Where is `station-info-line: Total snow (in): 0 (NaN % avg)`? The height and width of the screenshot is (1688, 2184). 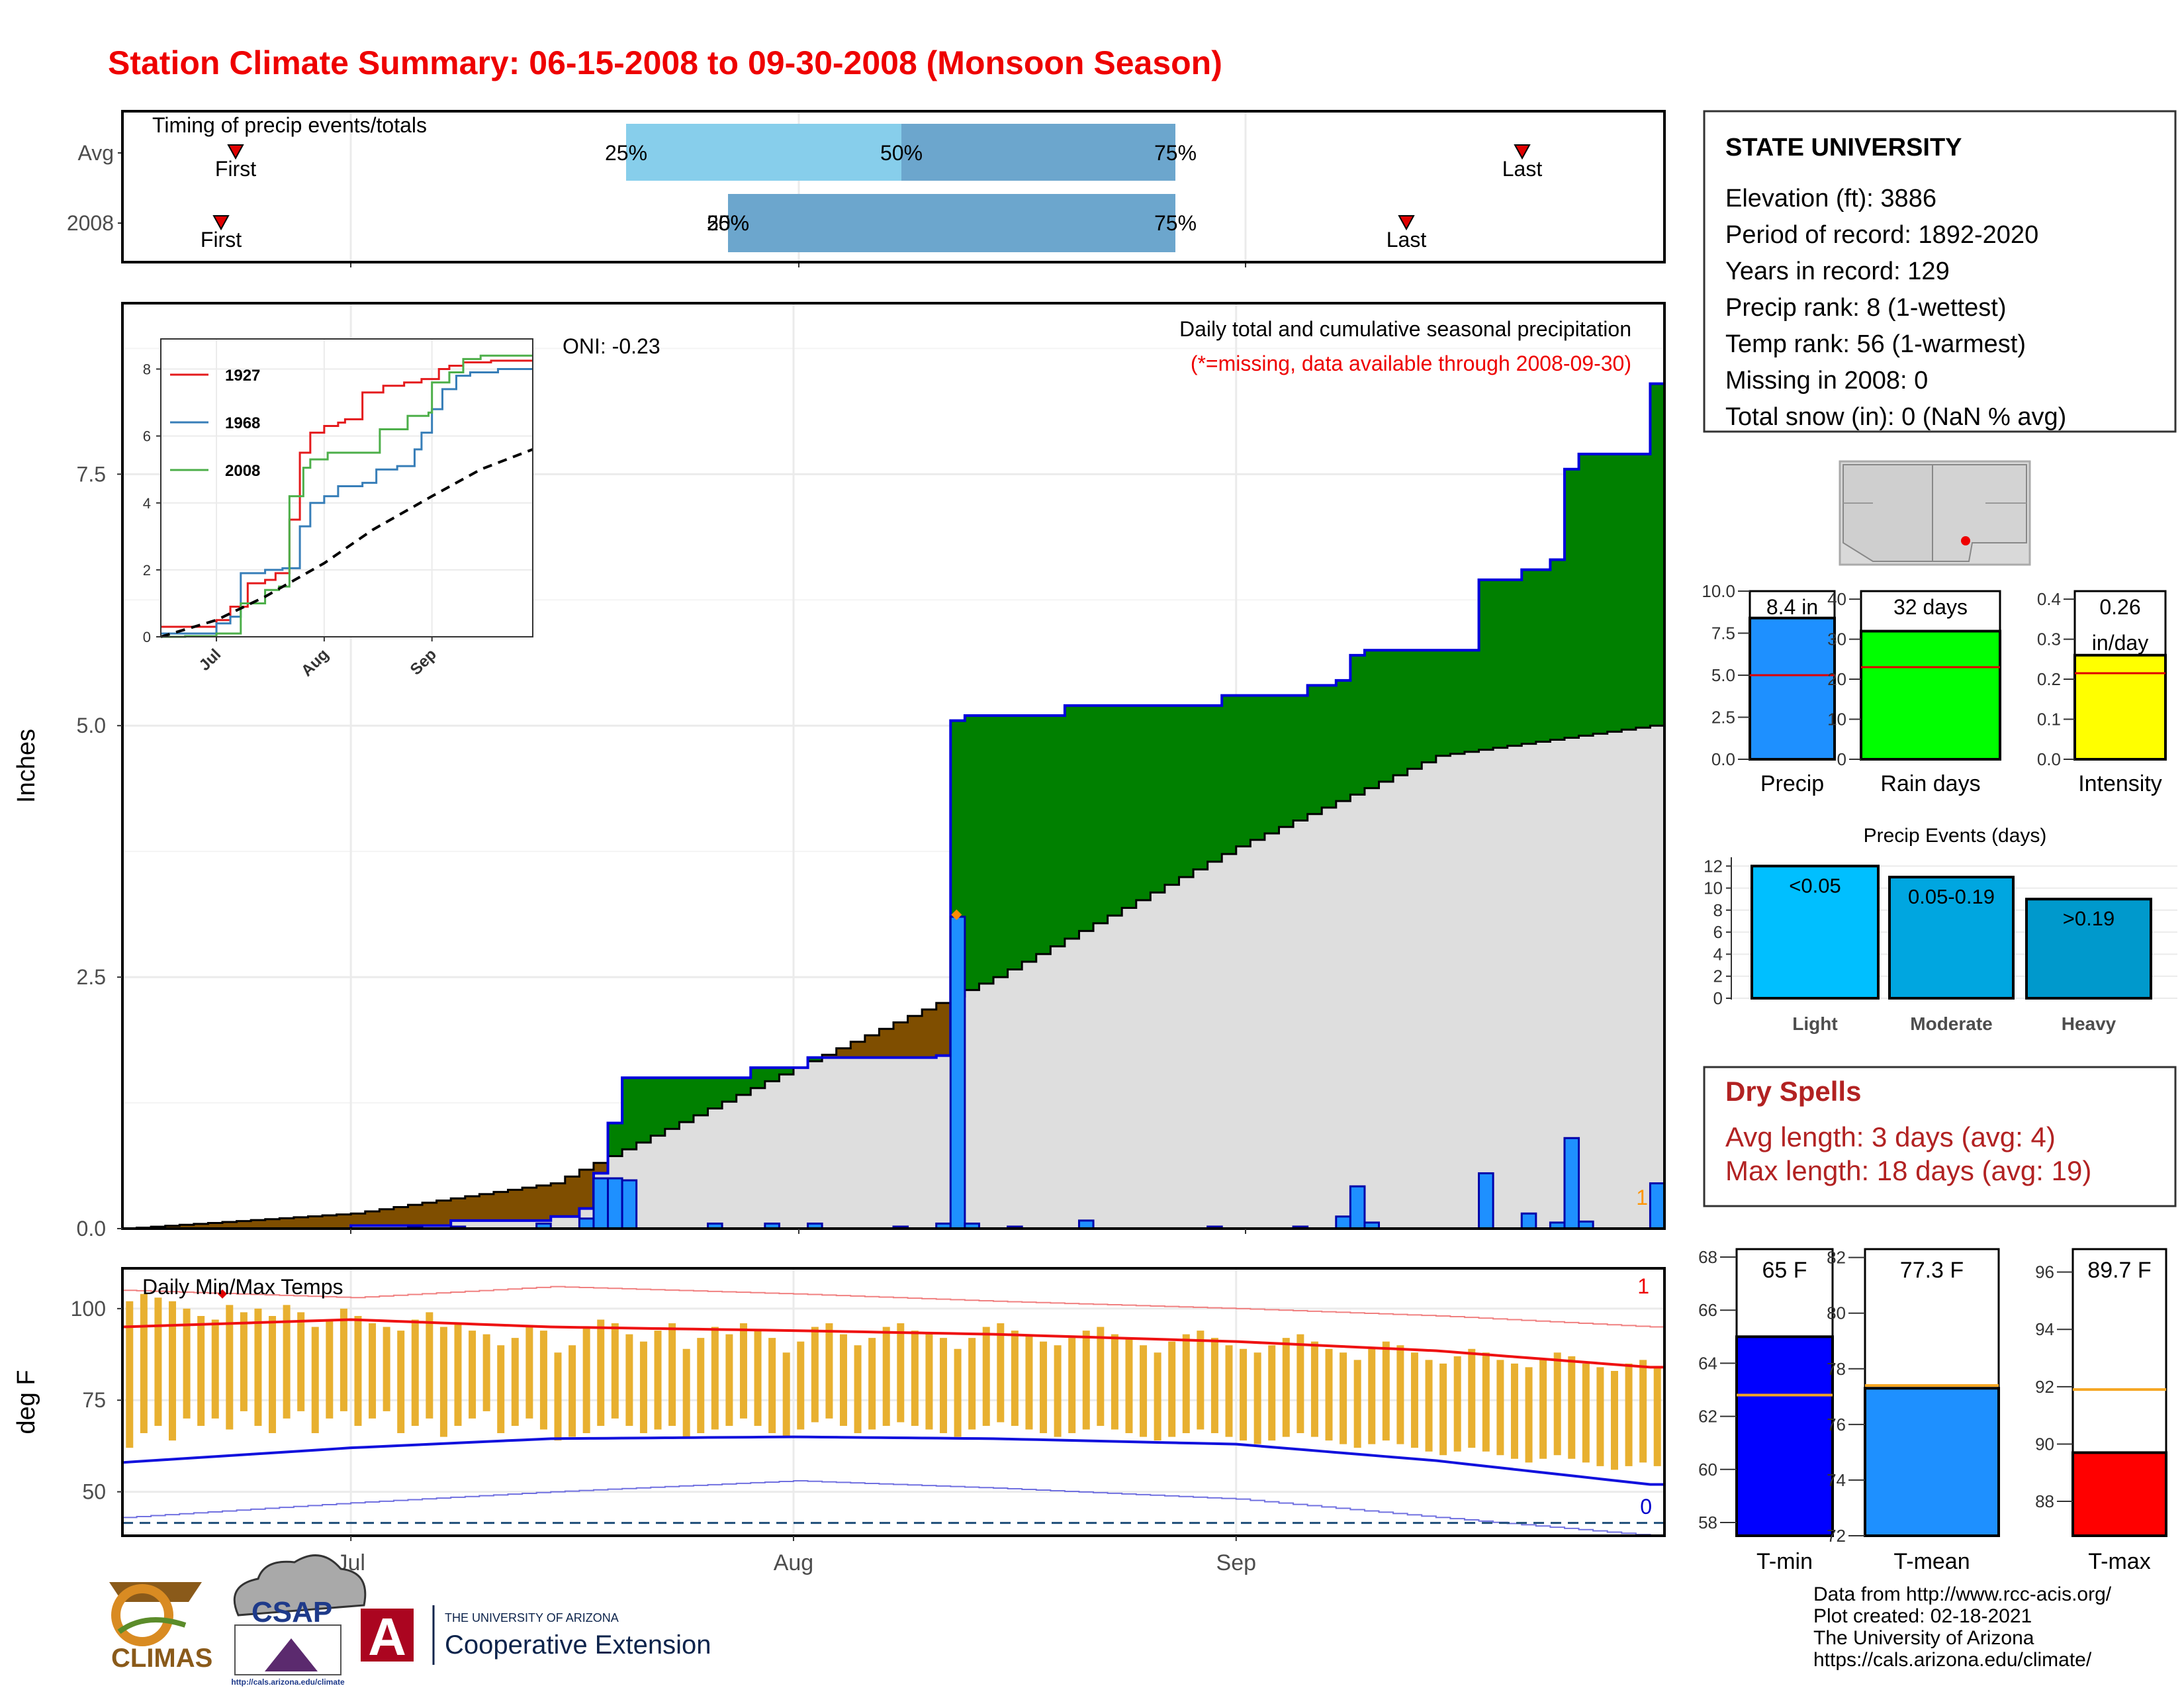
station-info-line: Total snow (in): 0 (NaN % avg) is located at coordinates (1895, 417).